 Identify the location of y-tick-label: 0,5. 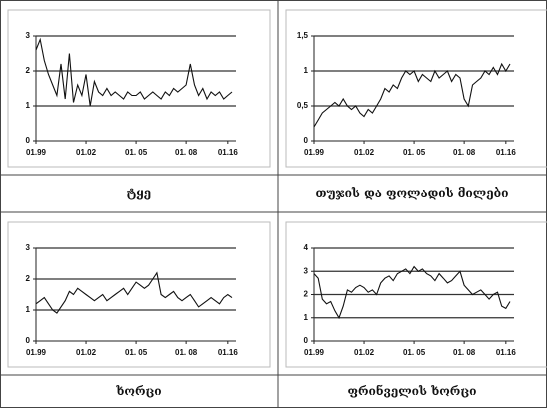
(303, 105).